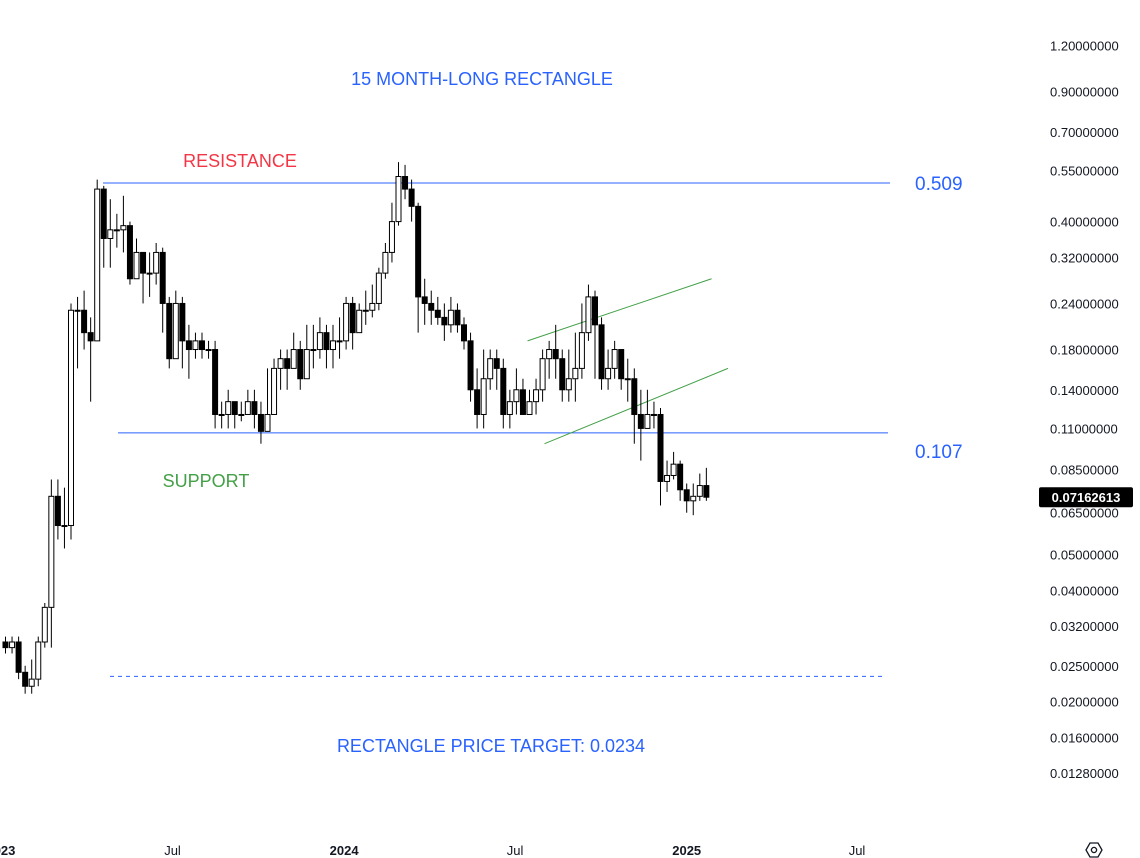  What do you see at coordinates (1084, 303) in the screenshot?
I see `y-tick-label: 0.24000000` at bounding box center [1084, 303].